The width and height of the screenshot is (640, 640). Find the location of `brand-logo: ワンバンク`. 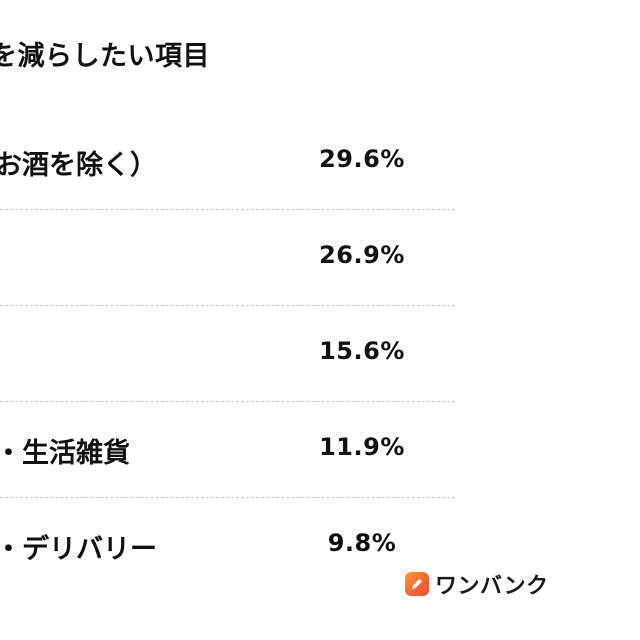

brand-logo: ワンバンク is located at coordinates (477, 584).